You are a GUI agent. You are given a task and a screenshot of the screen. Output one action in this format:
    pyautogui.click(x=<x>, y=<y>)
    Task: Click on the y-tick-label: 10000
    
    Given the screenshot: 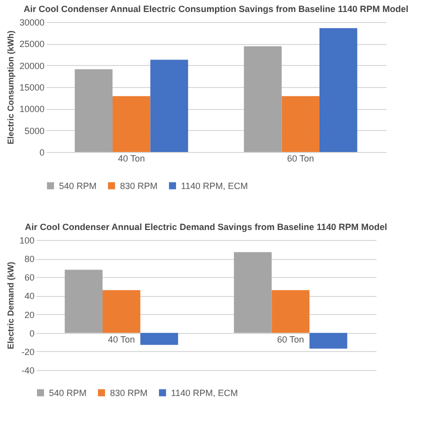 What is the action you would take?
    pyautogui.click(x=31, y=109)
    